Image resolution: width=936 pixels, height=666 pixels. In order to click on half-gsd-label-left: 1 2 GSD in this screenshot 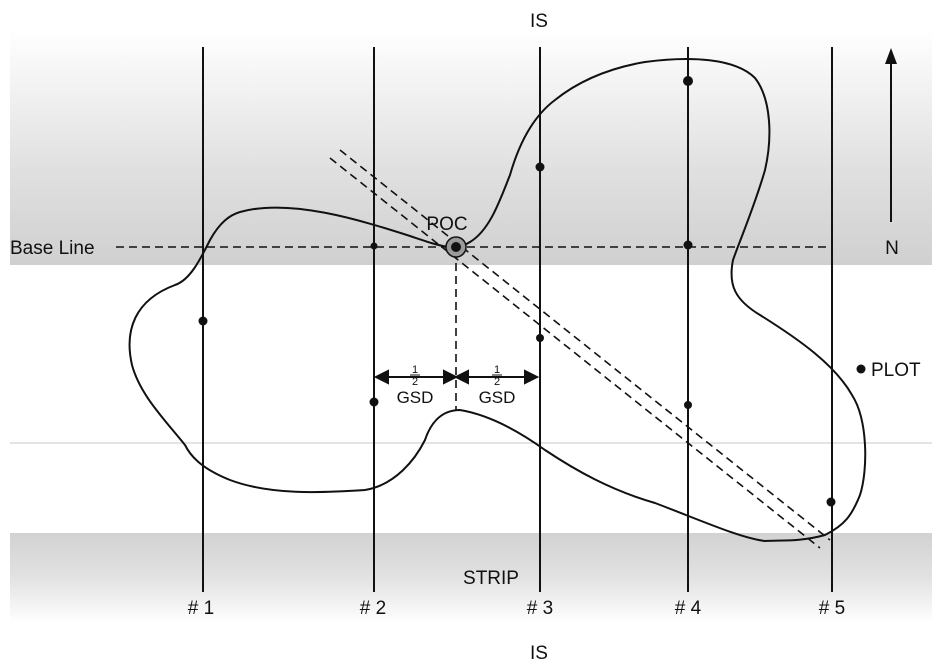, I will do `click(415, 385)`.